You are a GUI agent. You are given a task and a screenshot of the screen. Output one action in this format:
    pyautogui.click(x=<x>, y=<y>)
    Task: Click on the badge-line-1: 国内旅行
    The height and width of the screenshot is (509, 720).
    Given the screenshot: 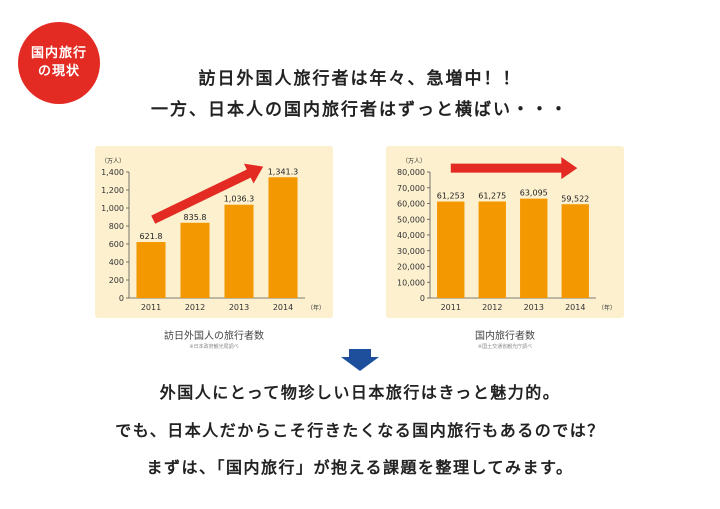 What is the action you would take?
    pyautogui.click(x=58, y=53)
    